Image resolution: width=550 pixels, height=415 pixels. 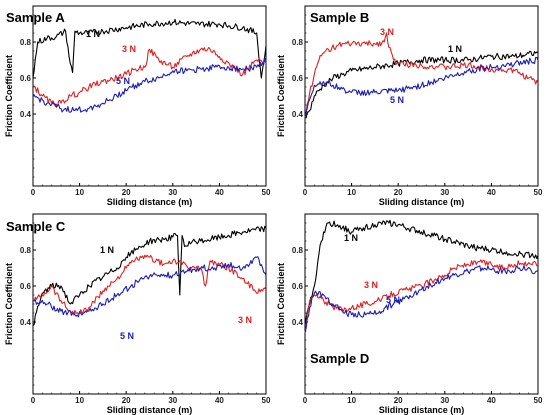 What do you see at coordinates (339, 358) in the screenshot?
I see `panel-title: Sample D` at bounding box center [339, 358].